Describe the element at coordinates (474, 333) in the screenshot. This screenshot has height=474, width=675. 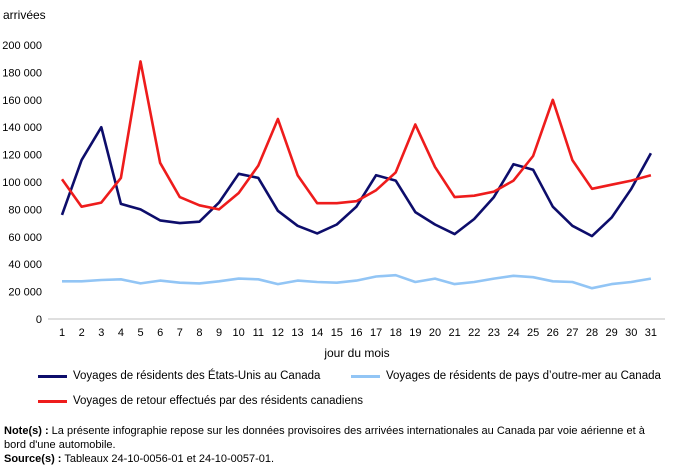
I see `x-tick-label: 22` at that location.